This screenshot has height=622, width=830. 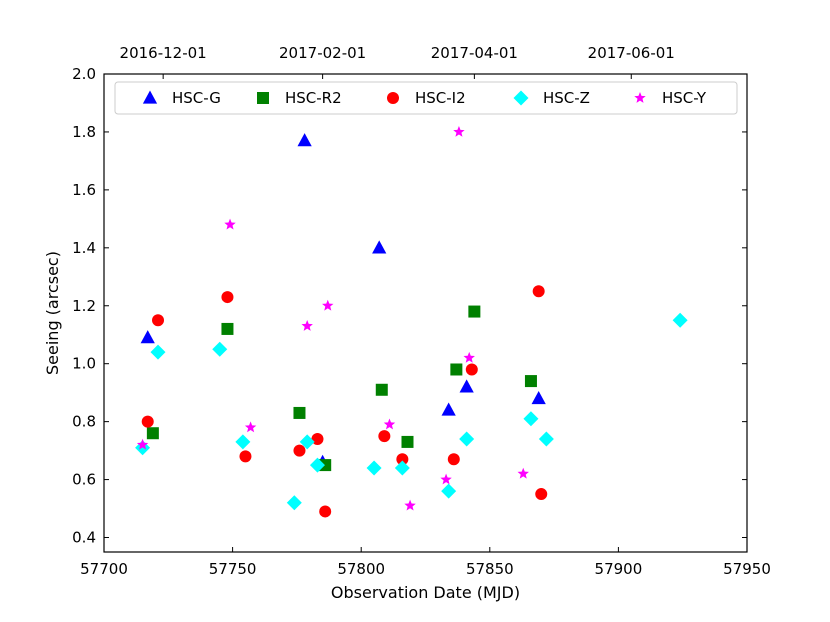 I want to click on legend-item-hsc-g: HSC-G, so click(x=181, y=98).